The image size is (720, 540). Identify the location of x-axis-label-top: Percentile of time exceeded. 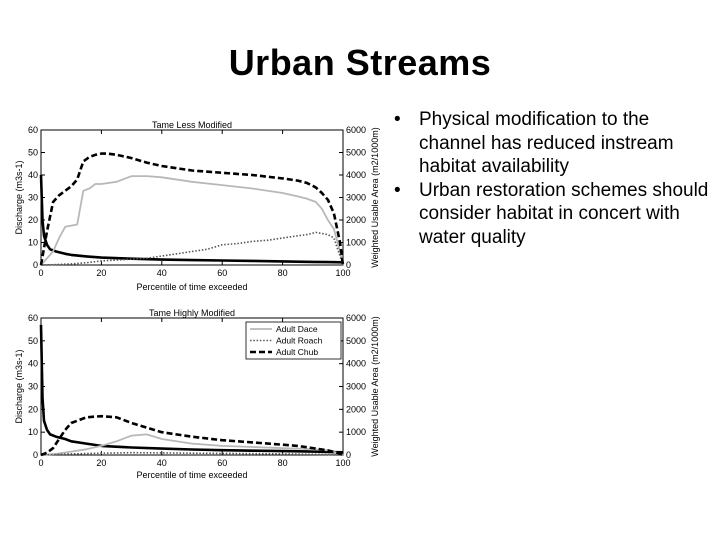
(191, 287).